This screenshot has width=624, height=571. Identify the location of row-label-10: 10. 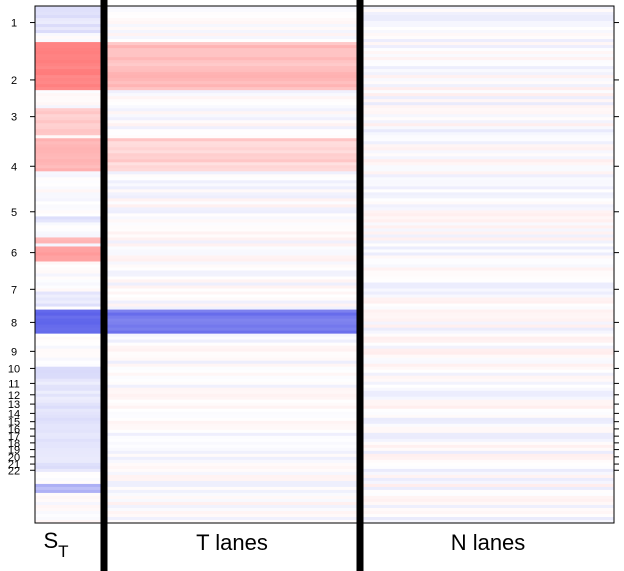
(14, 369).